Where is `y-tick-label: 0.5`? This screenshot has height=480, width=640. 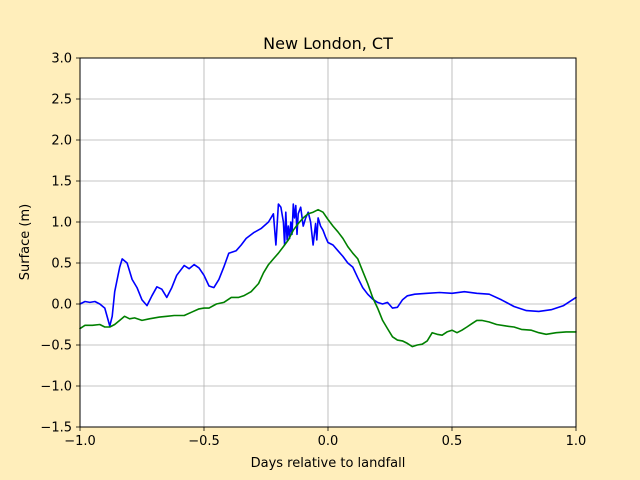
y-tick-label: 0.5 is located at coordinates (61, 264).